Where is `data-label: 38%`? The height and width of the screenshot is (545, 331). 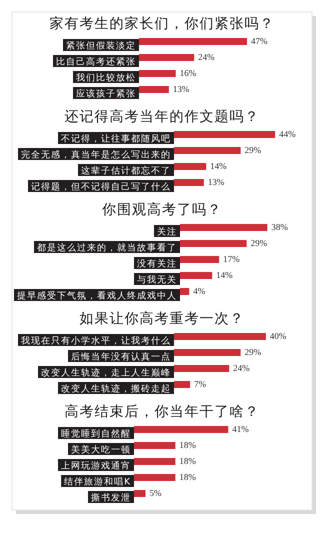 data-label: 38% is located at coordinates (279, 227).